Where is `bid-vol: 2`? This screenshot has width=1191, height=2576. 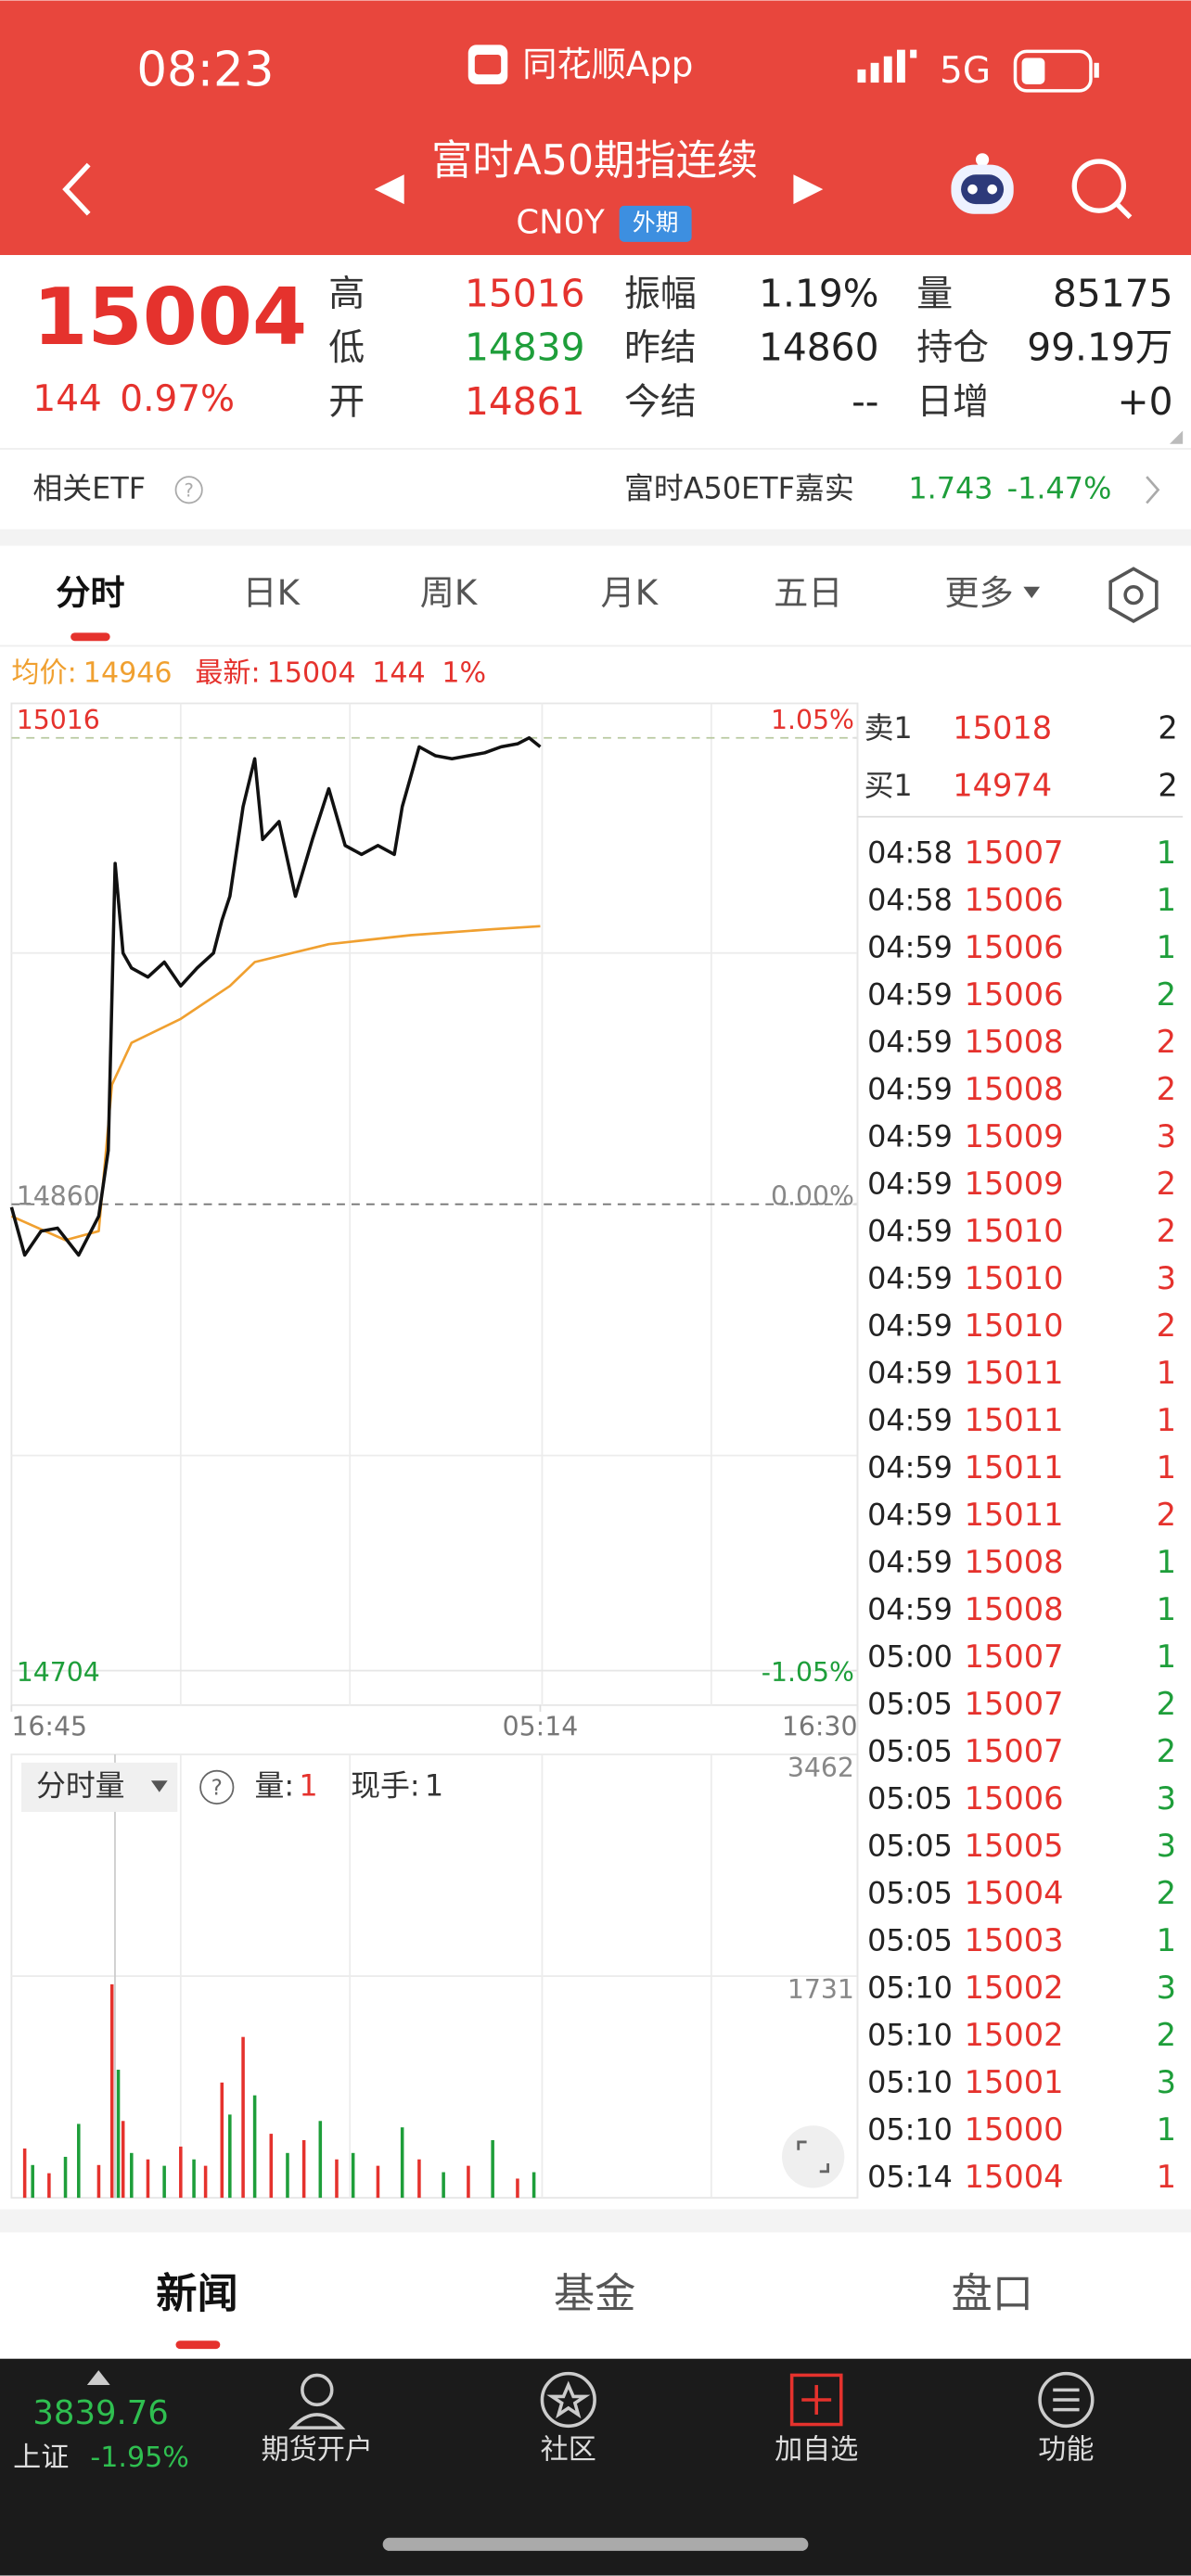
bid-vol: 2 is located at coordinates (1167, 785).